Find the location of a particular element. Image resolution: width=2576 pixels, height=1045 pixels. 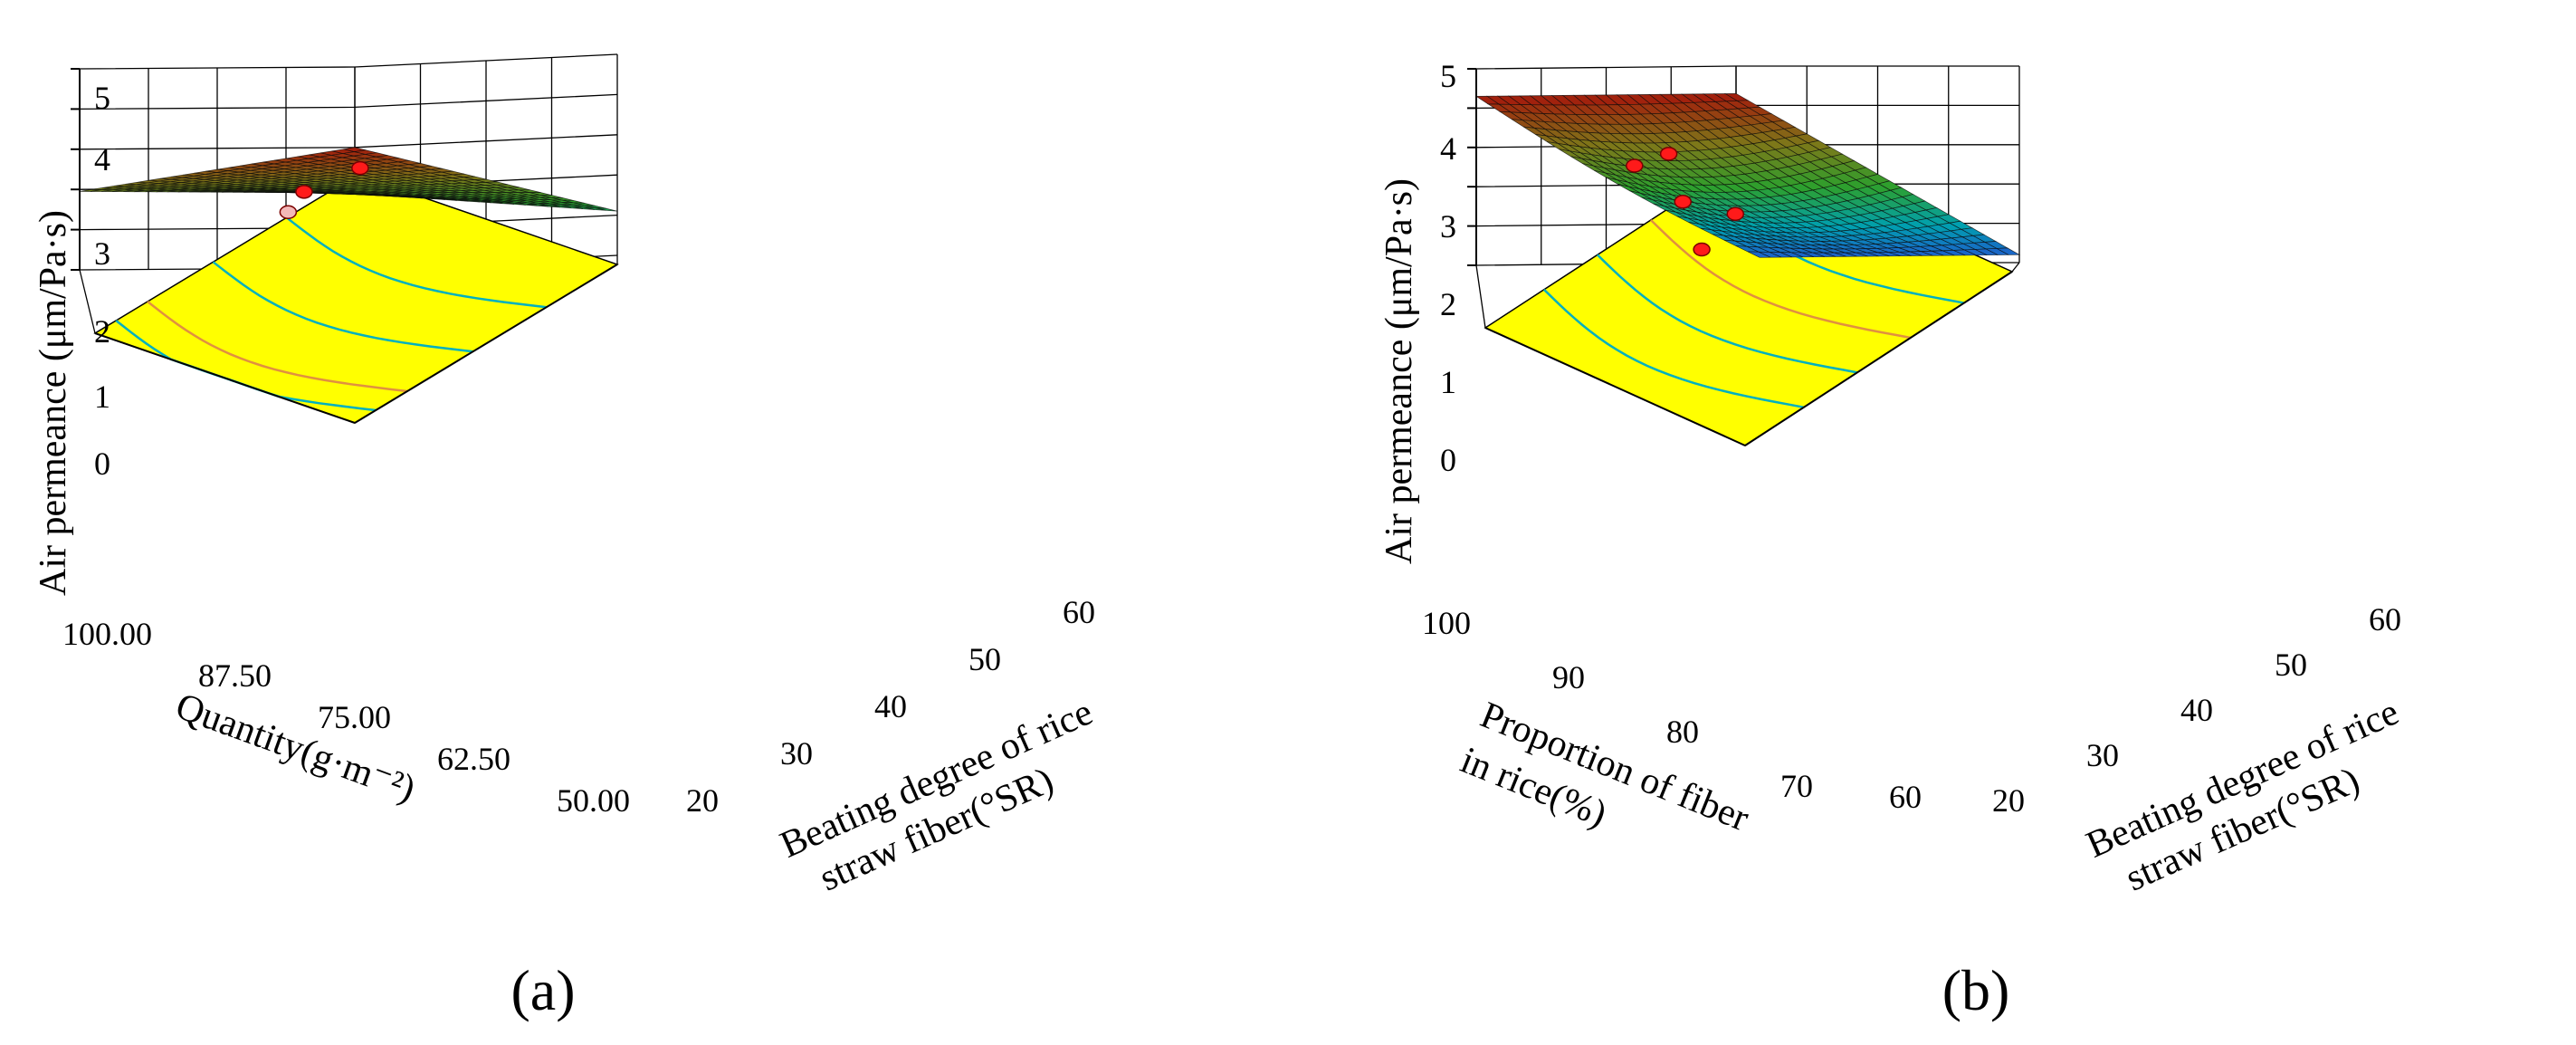

surface-b is located at coordinates (1748, 175).